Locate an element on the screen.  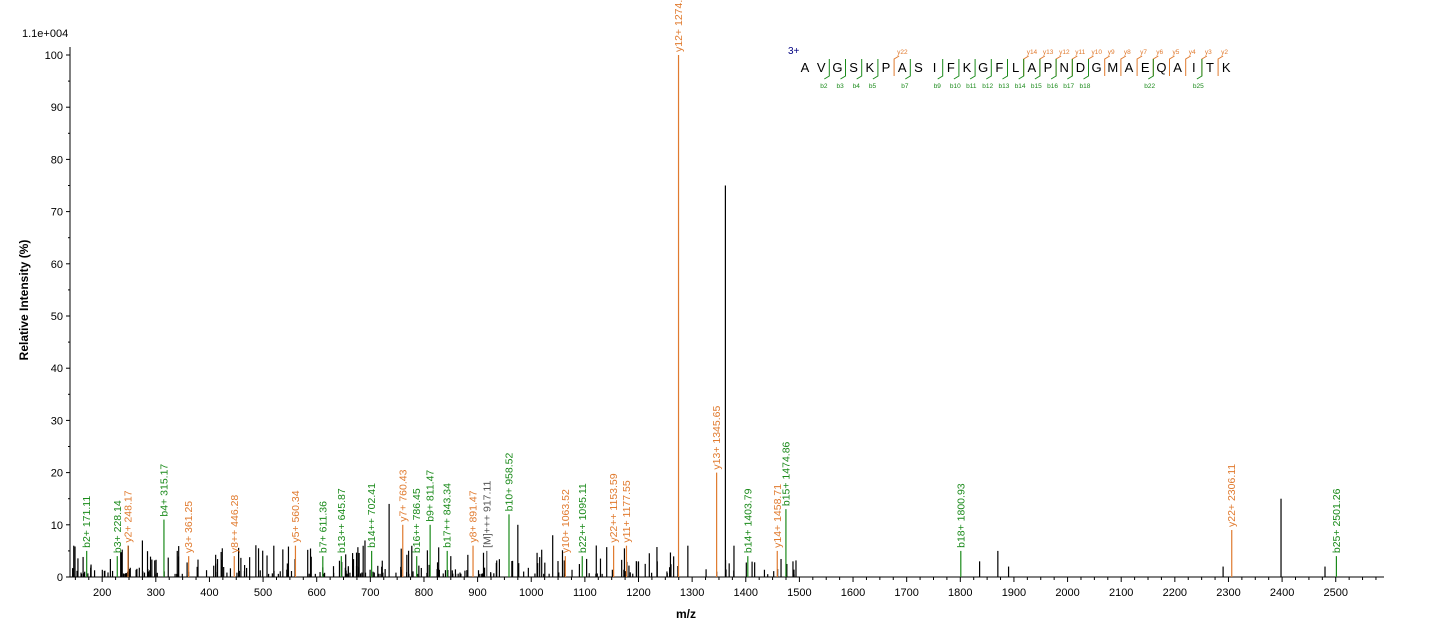
y-tick-label: 70 is located at coordinates (57, 213).